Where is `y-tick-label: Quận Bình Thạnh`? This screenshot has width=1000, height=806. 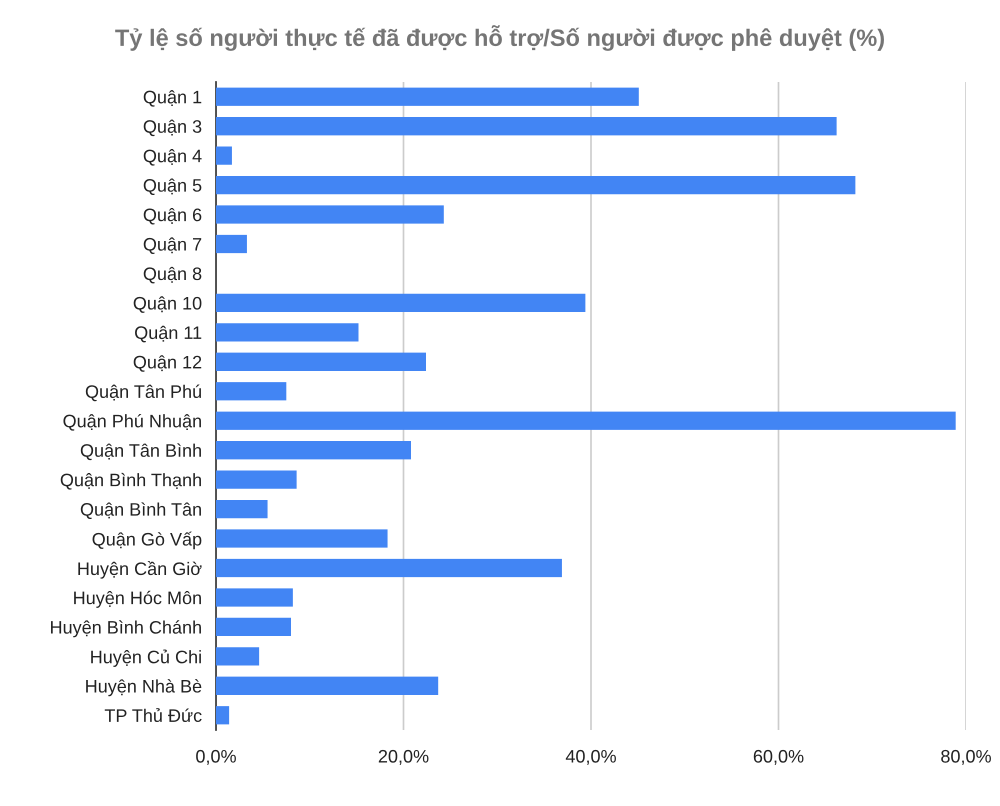
y-tick-label: Quận Bình Thạnh is located at coordinates (130, 481).